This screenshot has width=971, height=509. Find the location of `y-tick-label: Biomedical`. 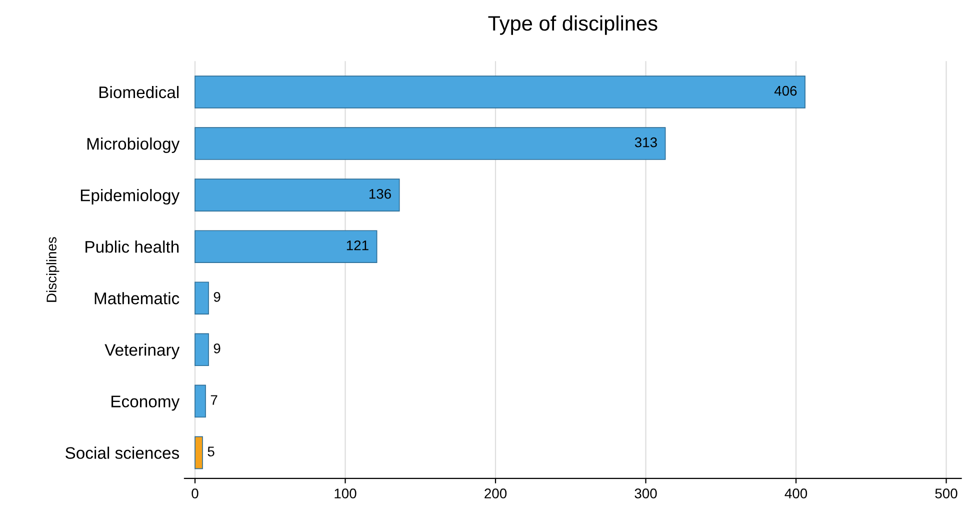

y-tick-label: Biomedical is located at coordinates (139, 92).